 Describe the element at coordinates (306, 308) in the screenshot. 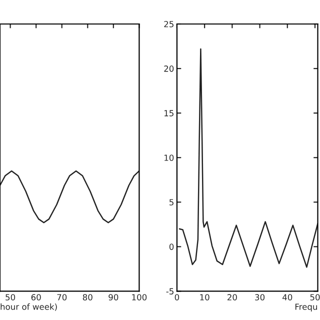

I see `x-axis-title: Frequ` at that location.